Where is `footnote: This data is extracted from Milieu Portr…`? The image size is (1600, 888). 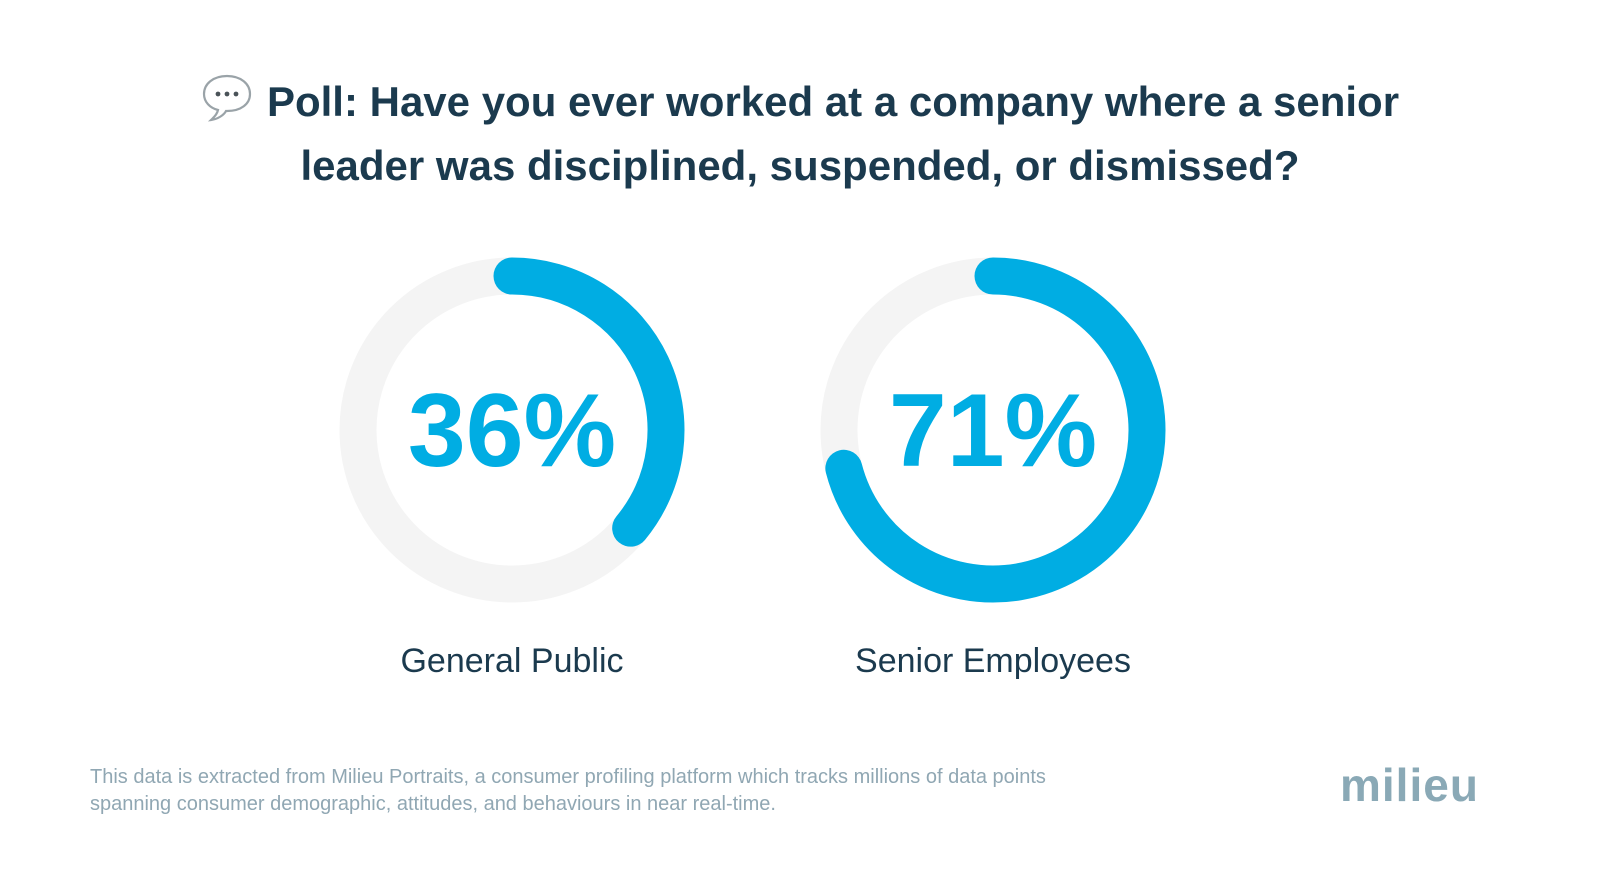 footnote: This data is extracted from Milieu Portr… is located at coordinates (640, 791).